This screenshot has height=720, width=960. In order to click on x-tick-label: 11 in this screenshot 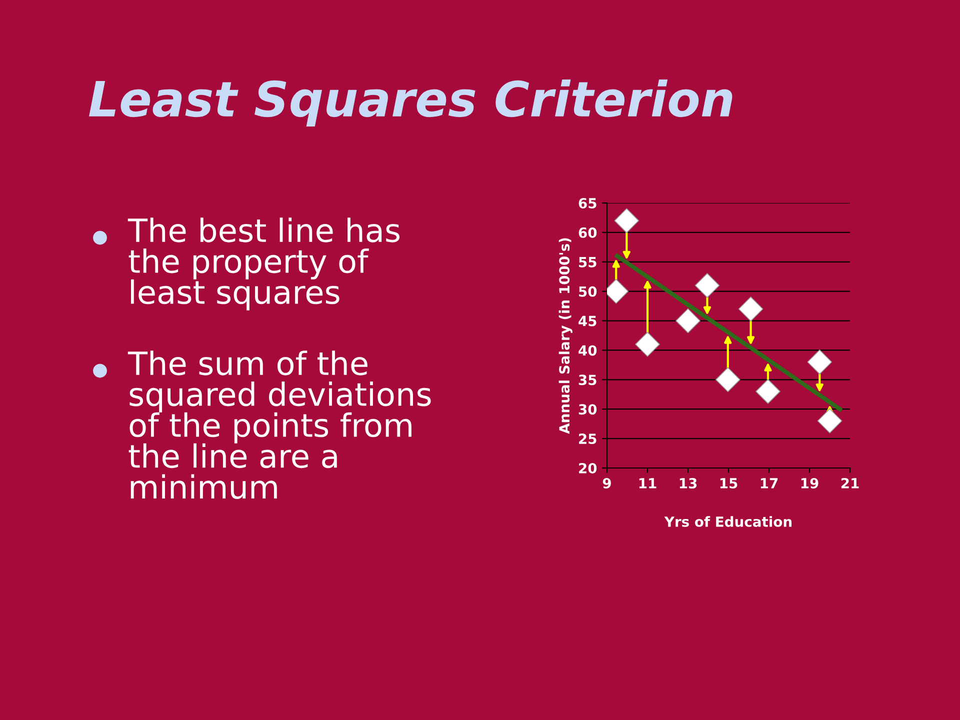, I will do `click(647, 483)`.